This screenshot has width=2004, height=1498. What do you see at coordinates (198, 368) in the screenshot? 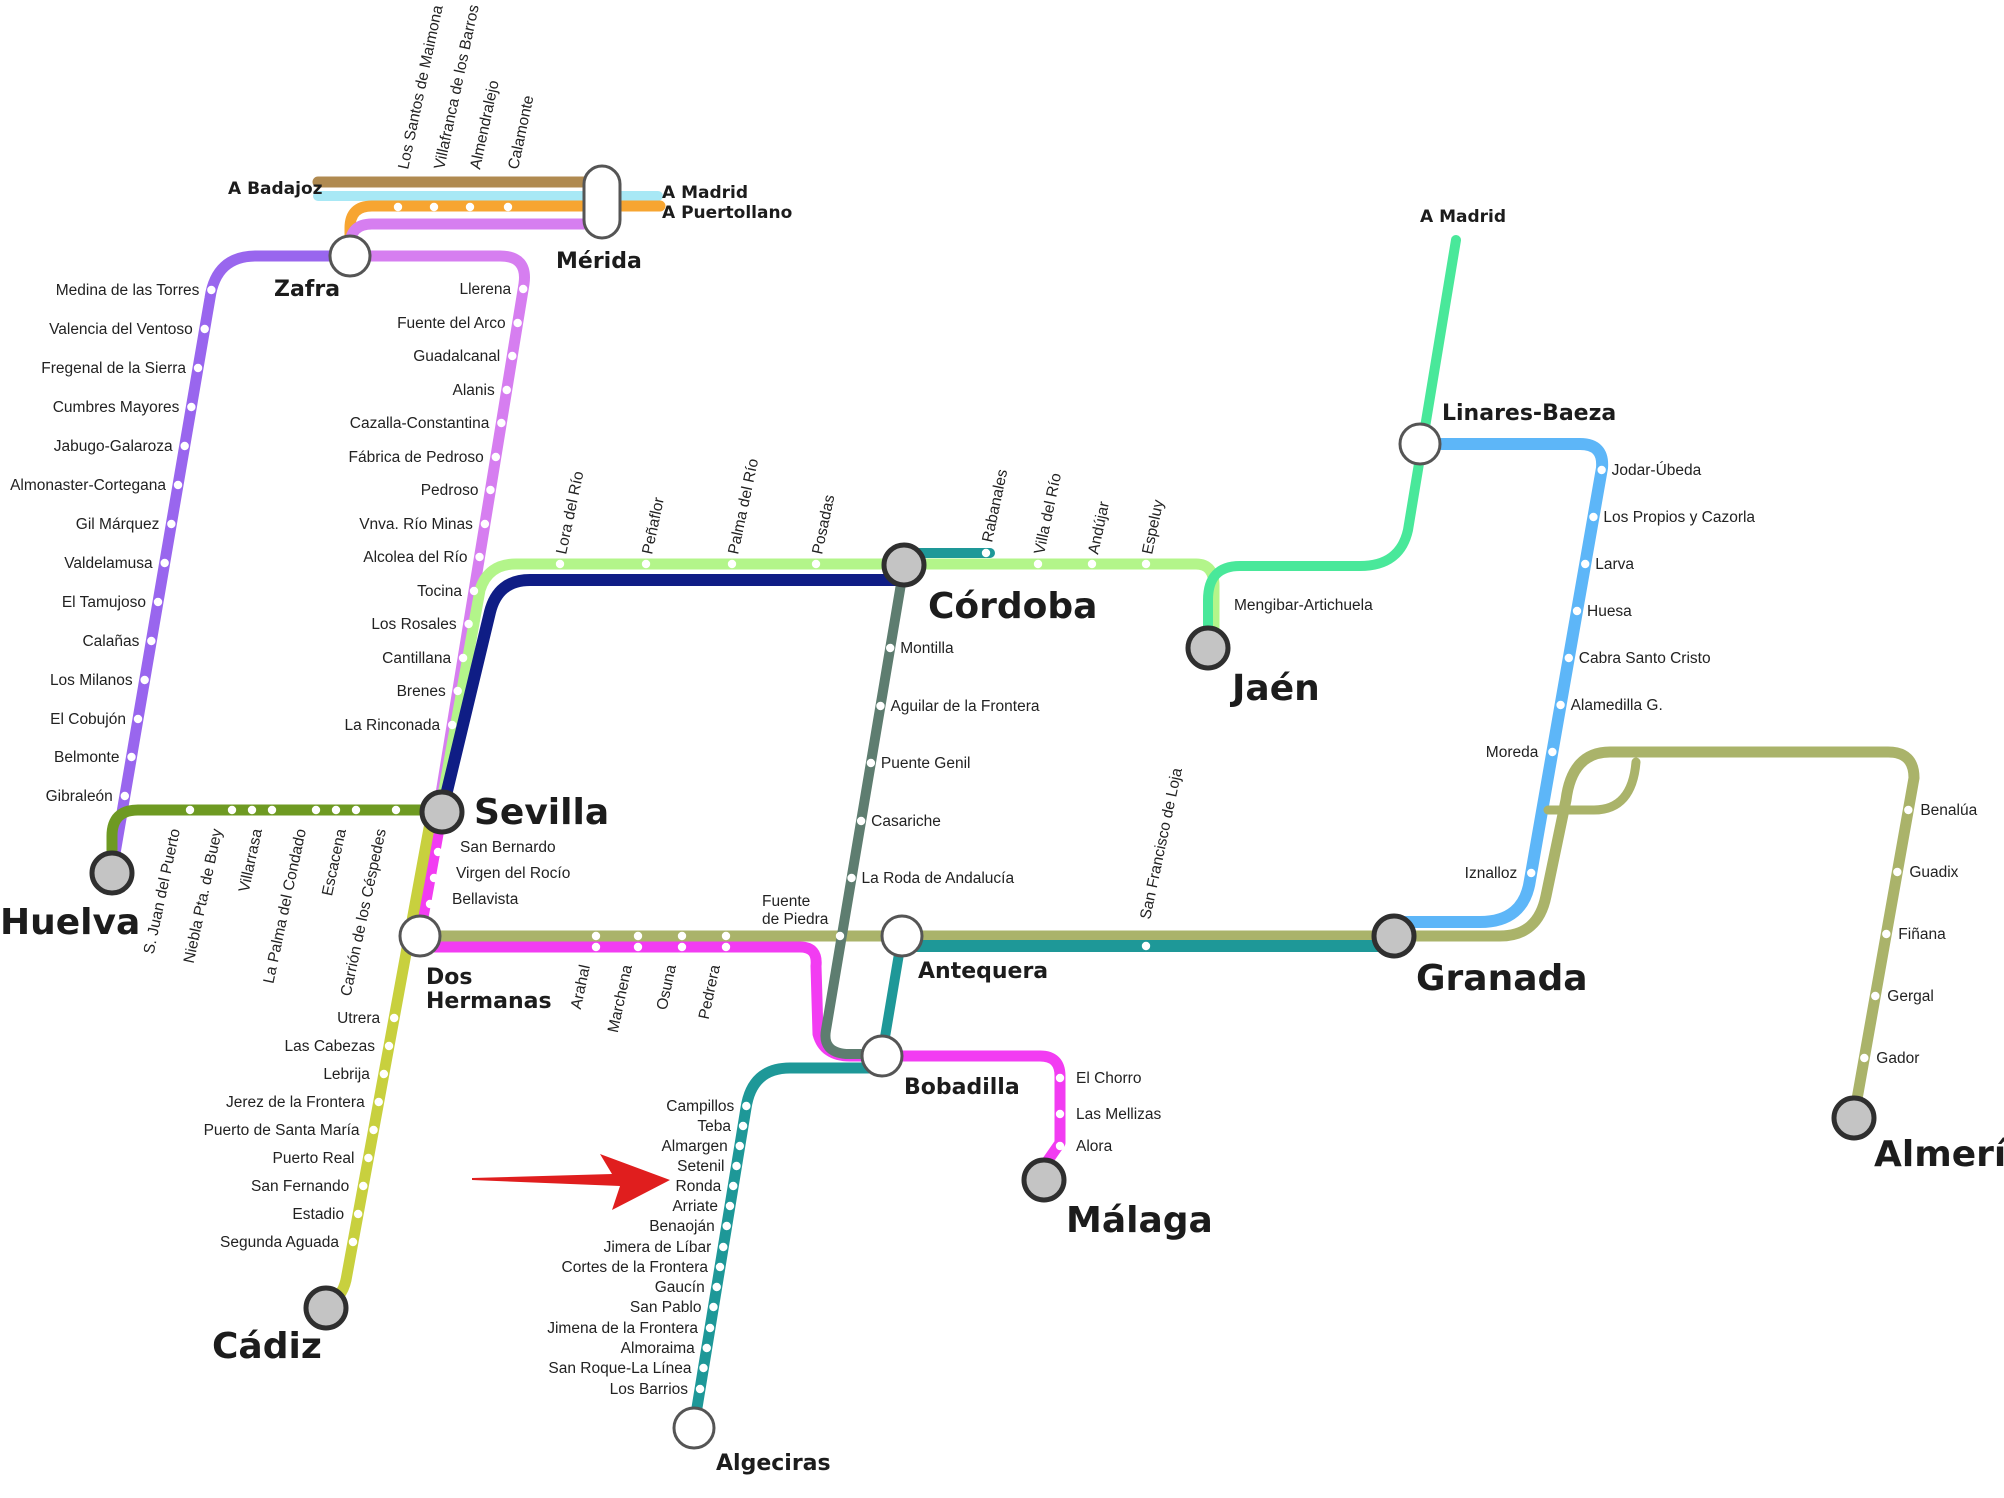
I see `station-fregenal-de-la-sierra-dot` at bounding box center [198, 368].